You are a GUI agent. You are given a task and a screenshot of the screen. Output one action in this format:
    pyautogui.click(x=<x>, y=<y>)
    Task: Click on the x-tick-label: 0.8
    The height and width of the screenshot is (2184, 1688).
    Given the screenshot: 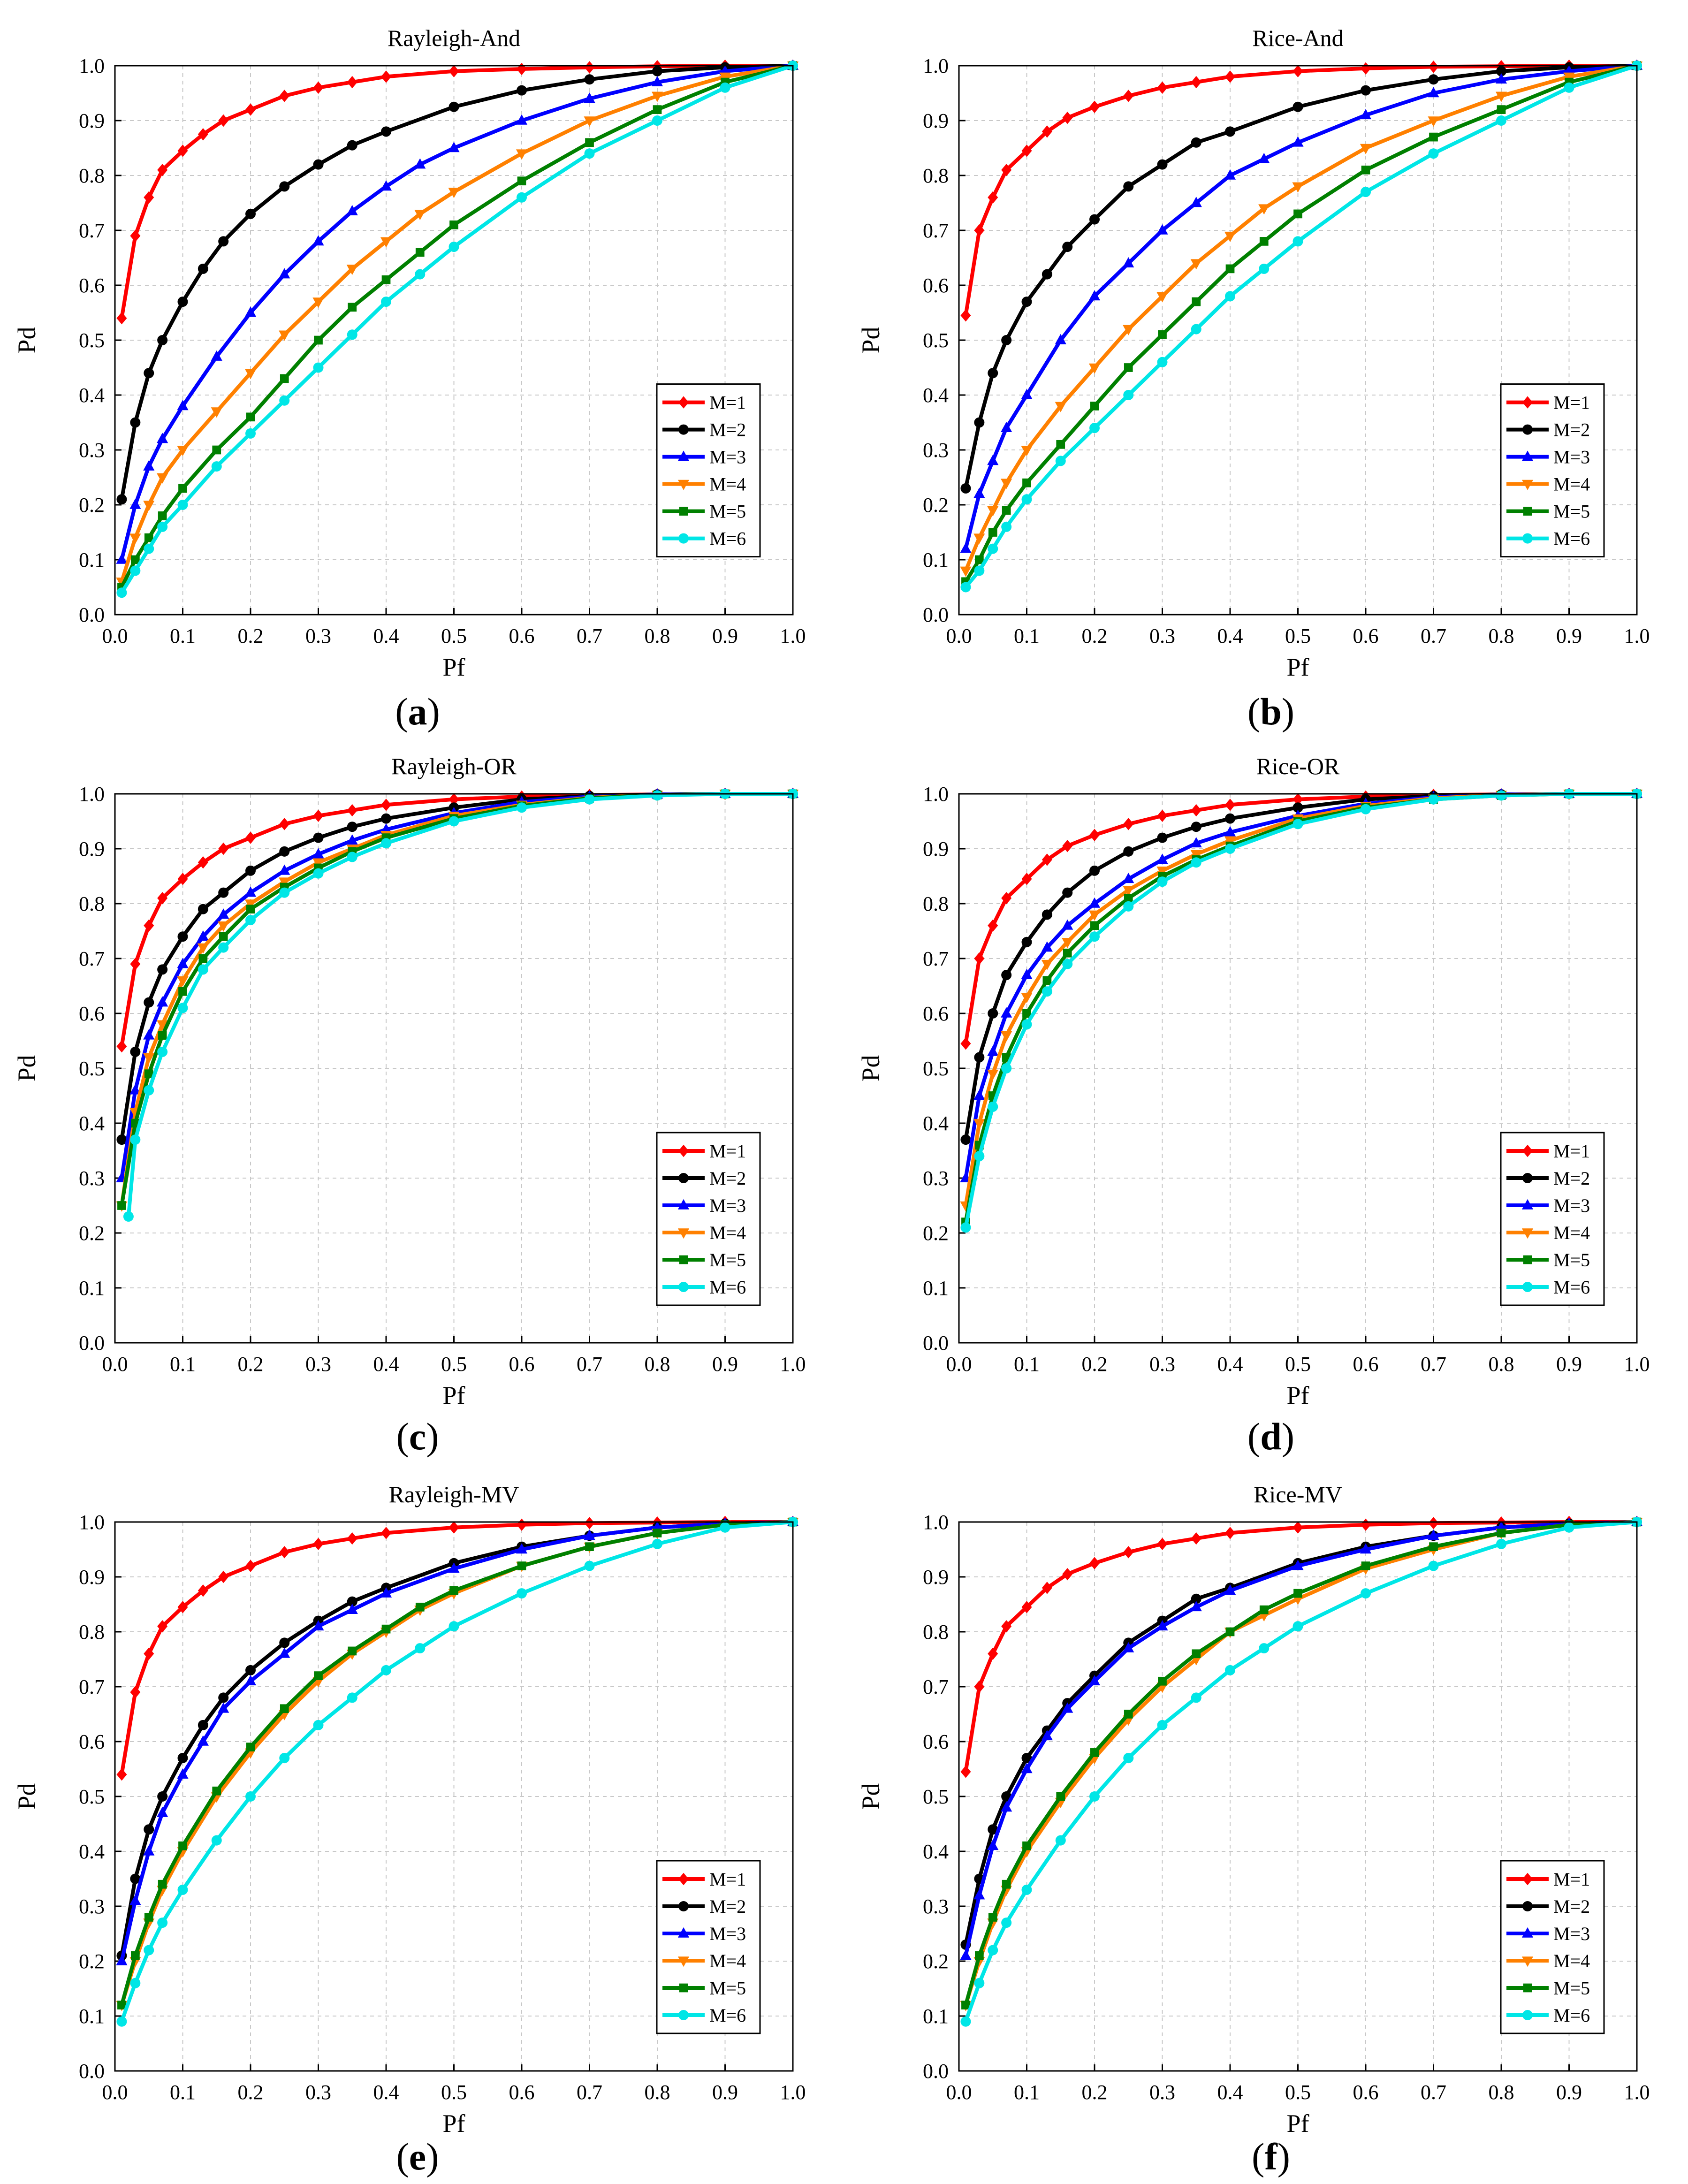 What is the action you would take?
    pyautogui.click(x=1501, y=635)
    